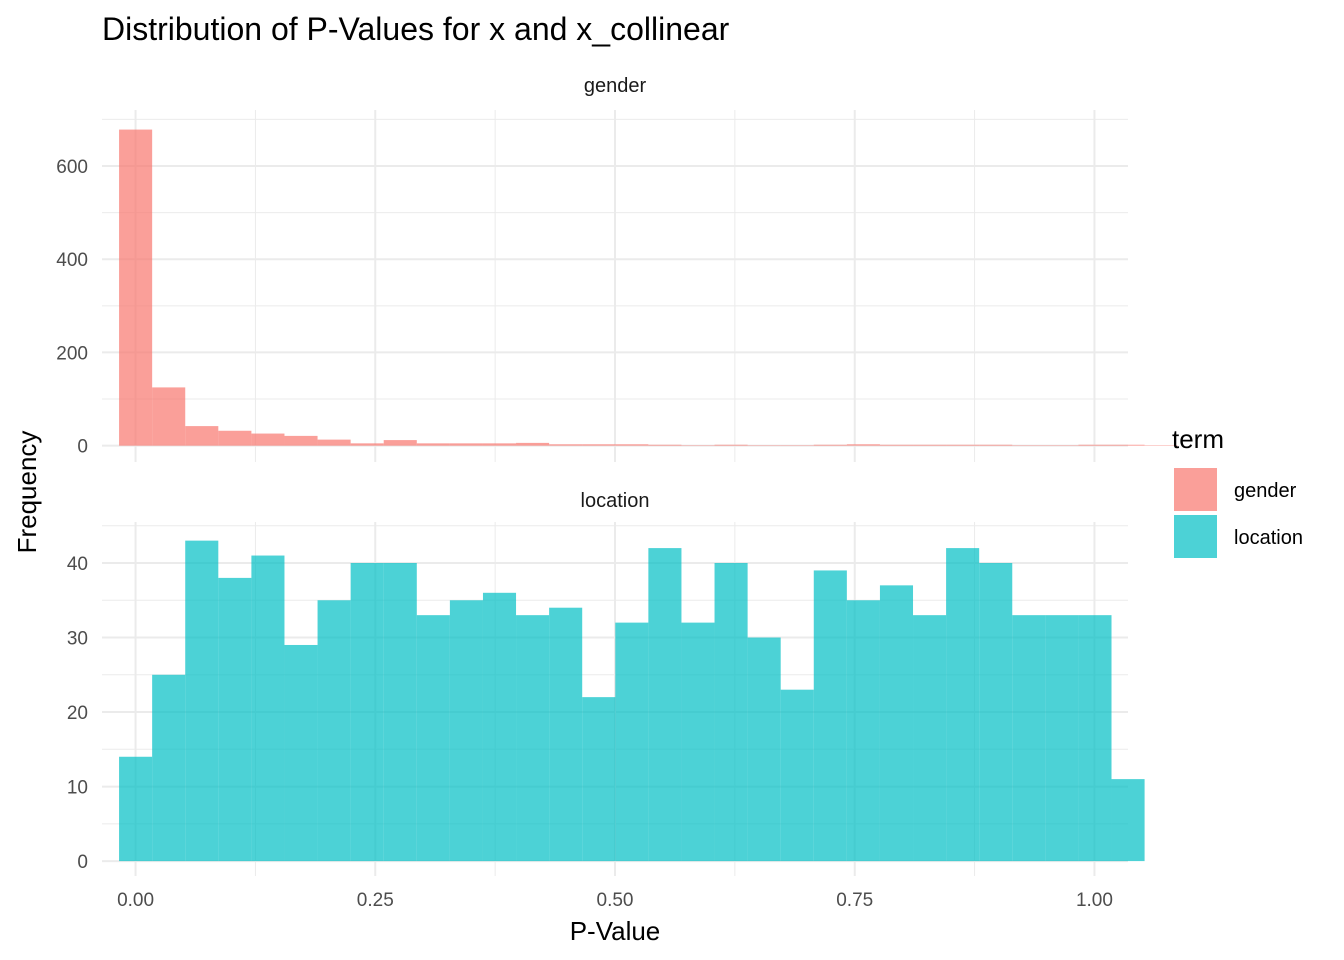 This screenshot has height=960, width=1344. What do you see at coordinates (72, 353) in the screenshot?
I see `y-tick-label: 200` at bounding box center [72, 353].